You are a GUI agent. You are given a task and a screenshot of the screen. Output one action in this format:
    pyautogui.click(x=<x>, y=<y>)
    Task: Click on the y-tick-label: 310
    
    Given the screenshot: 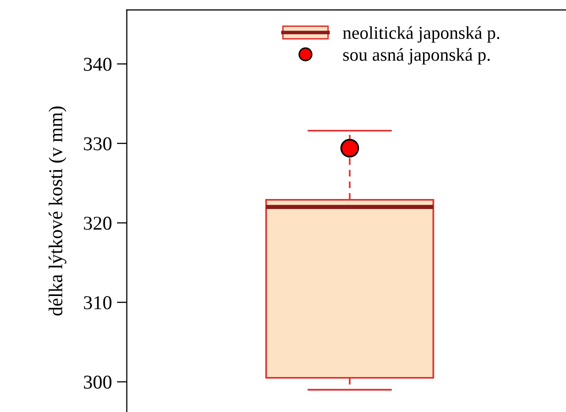 What is the action you would take?
    pyautogui.click(x=98, y=303)
    